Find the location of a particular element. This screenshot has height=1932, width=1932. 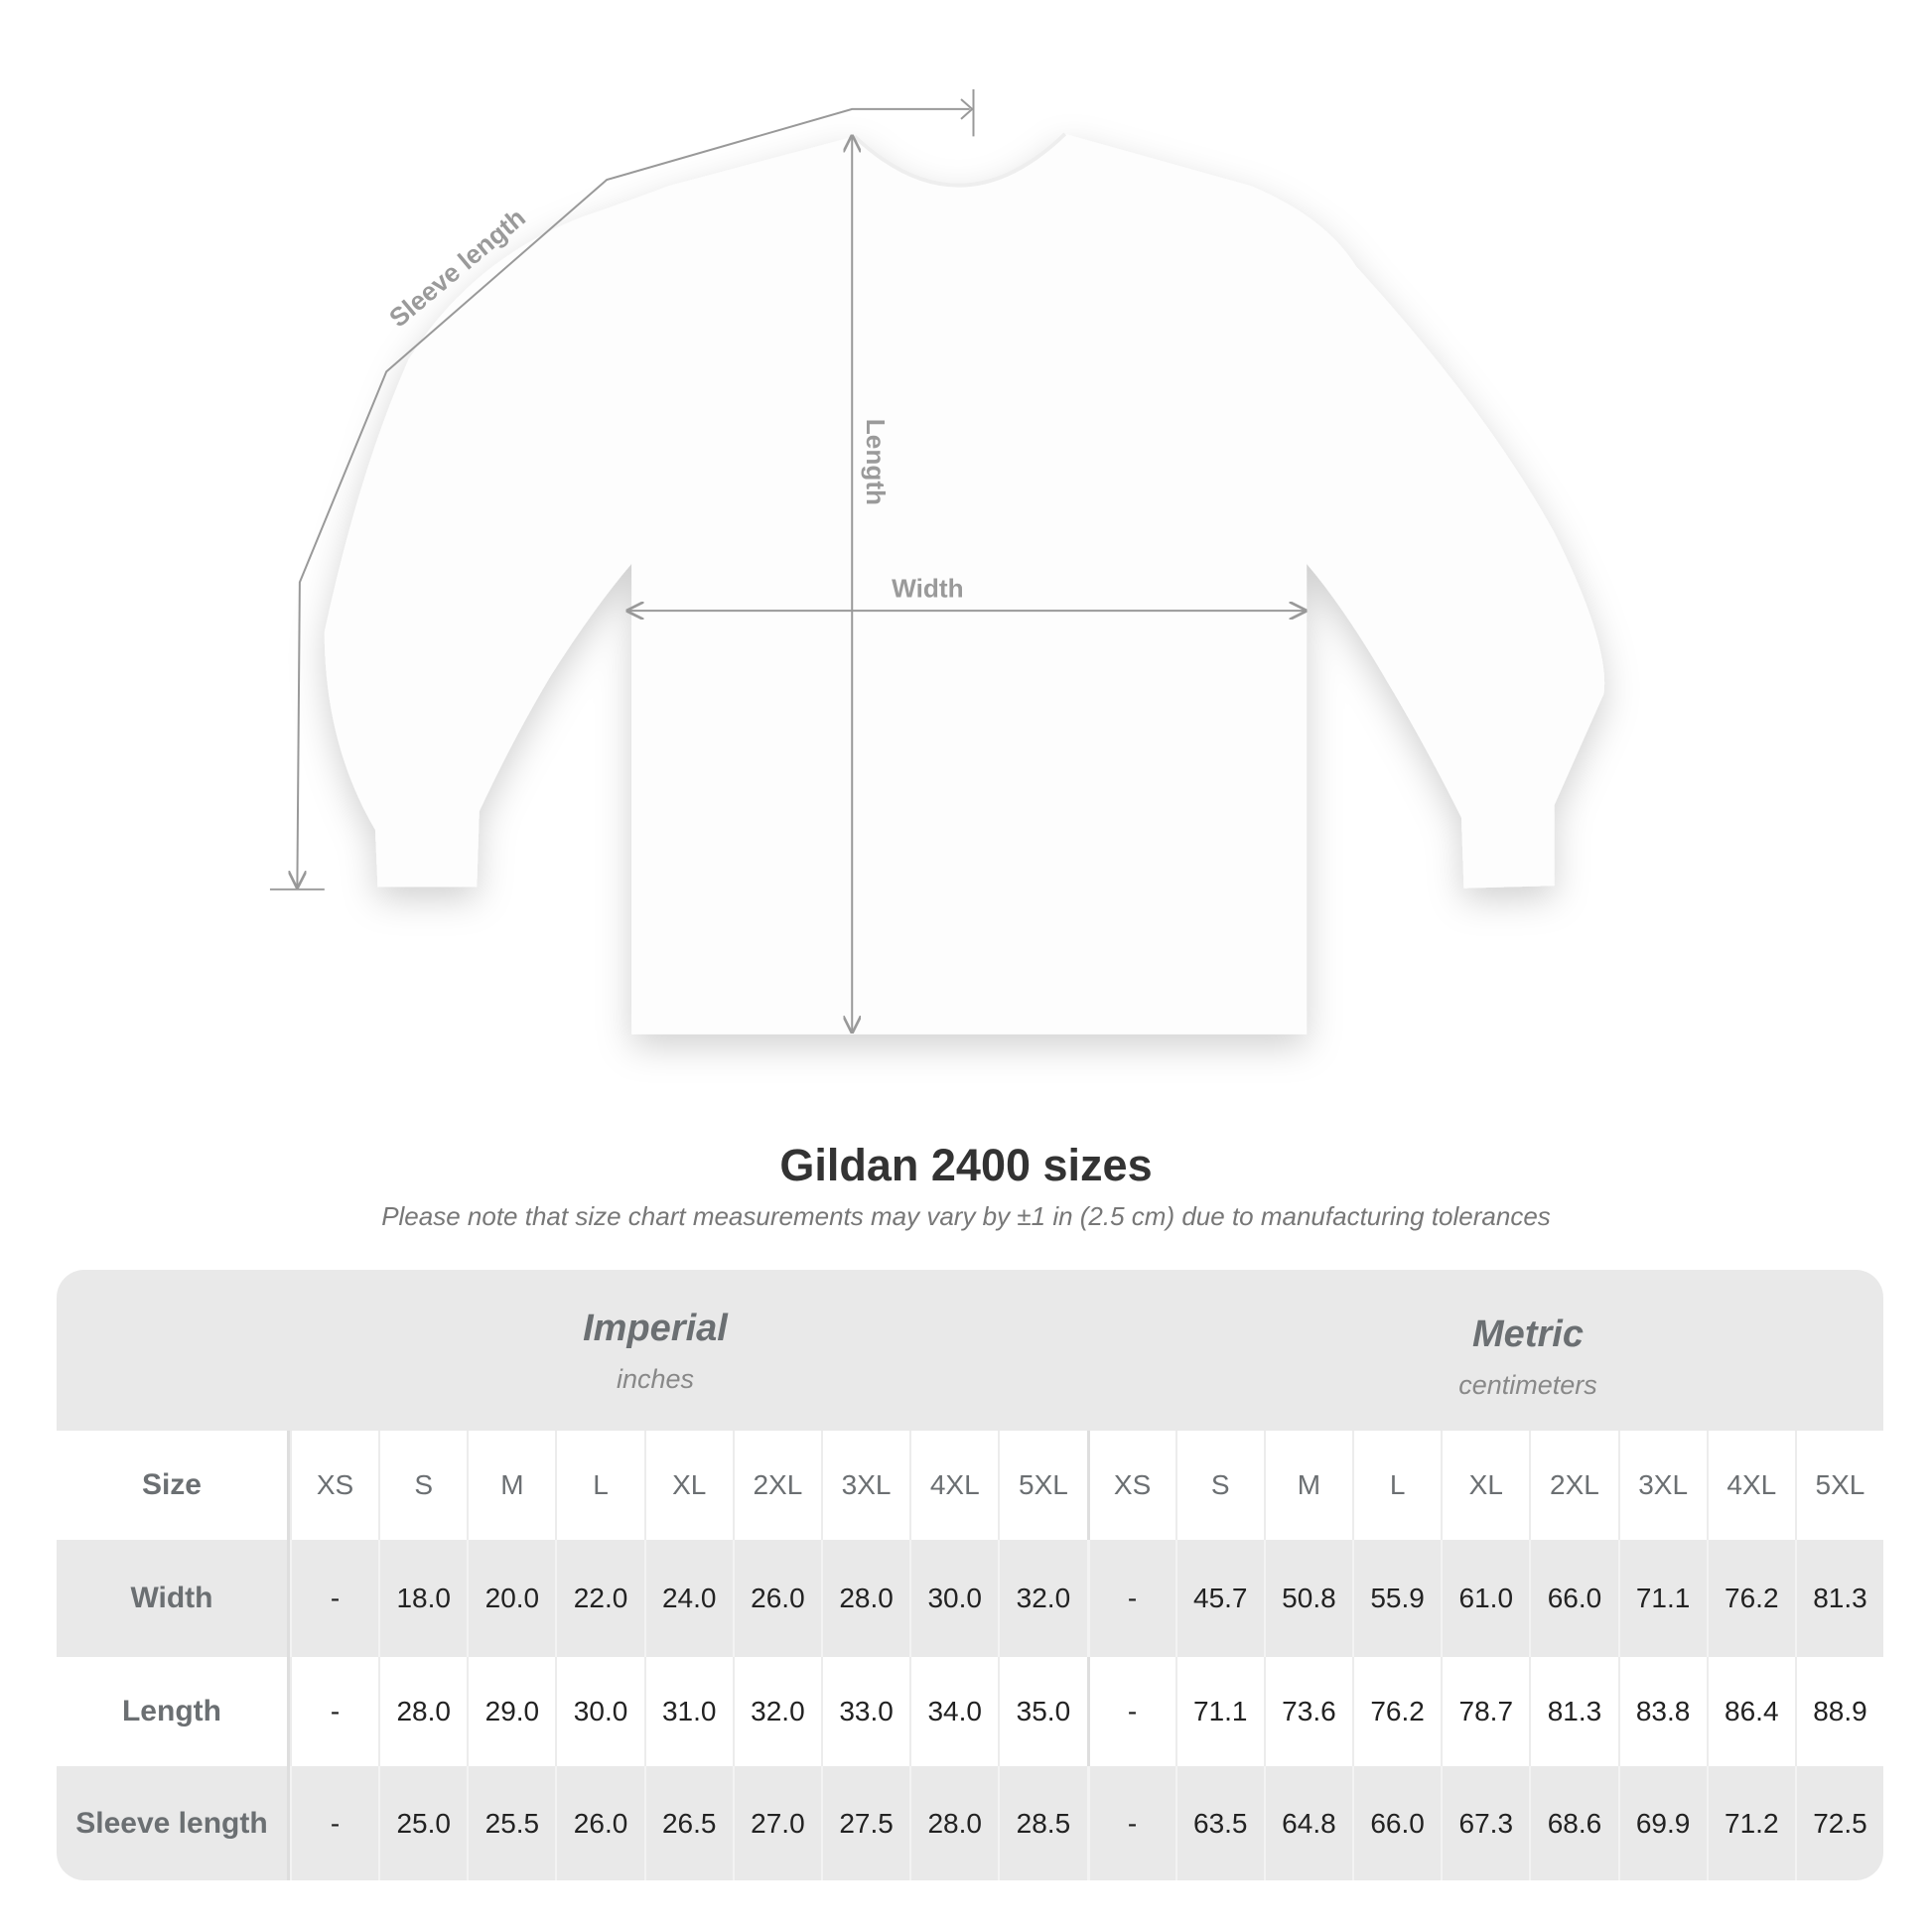

table-cell: 61.0 is located at coordinates (1485, 1599).